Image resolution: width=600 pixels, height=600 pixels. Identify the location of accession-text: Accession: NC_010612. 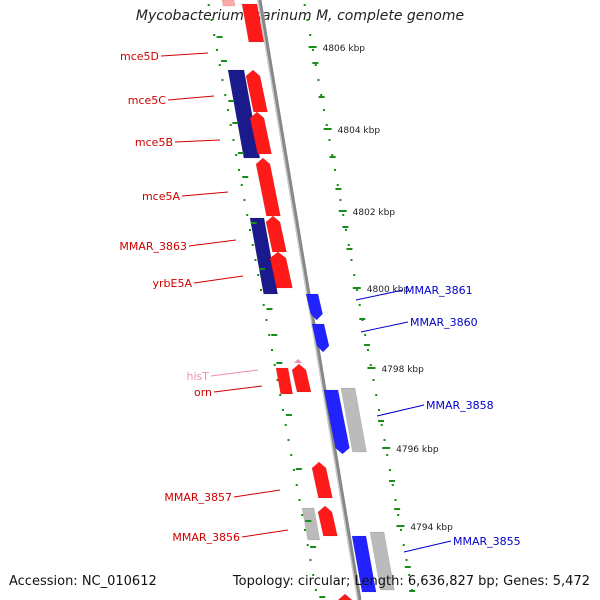
(83, 581).